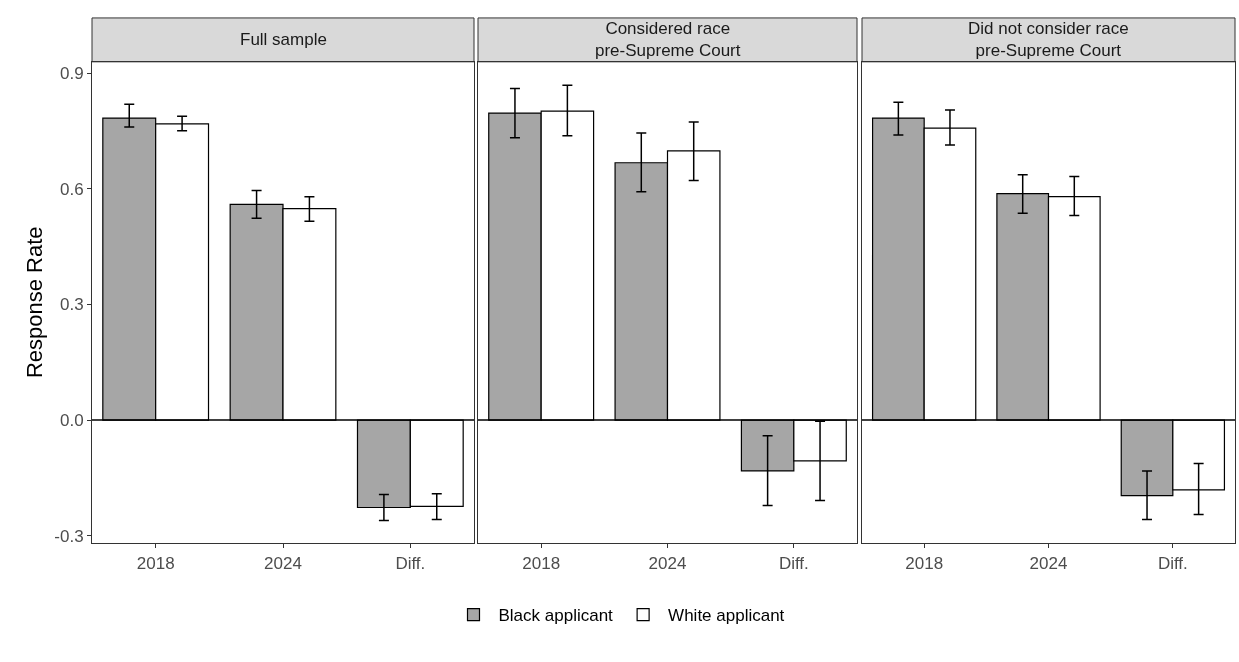 The height and width of the screenshot is (662, 1239). I want to click on y-tick-label: -0.3, so click(69, 536).